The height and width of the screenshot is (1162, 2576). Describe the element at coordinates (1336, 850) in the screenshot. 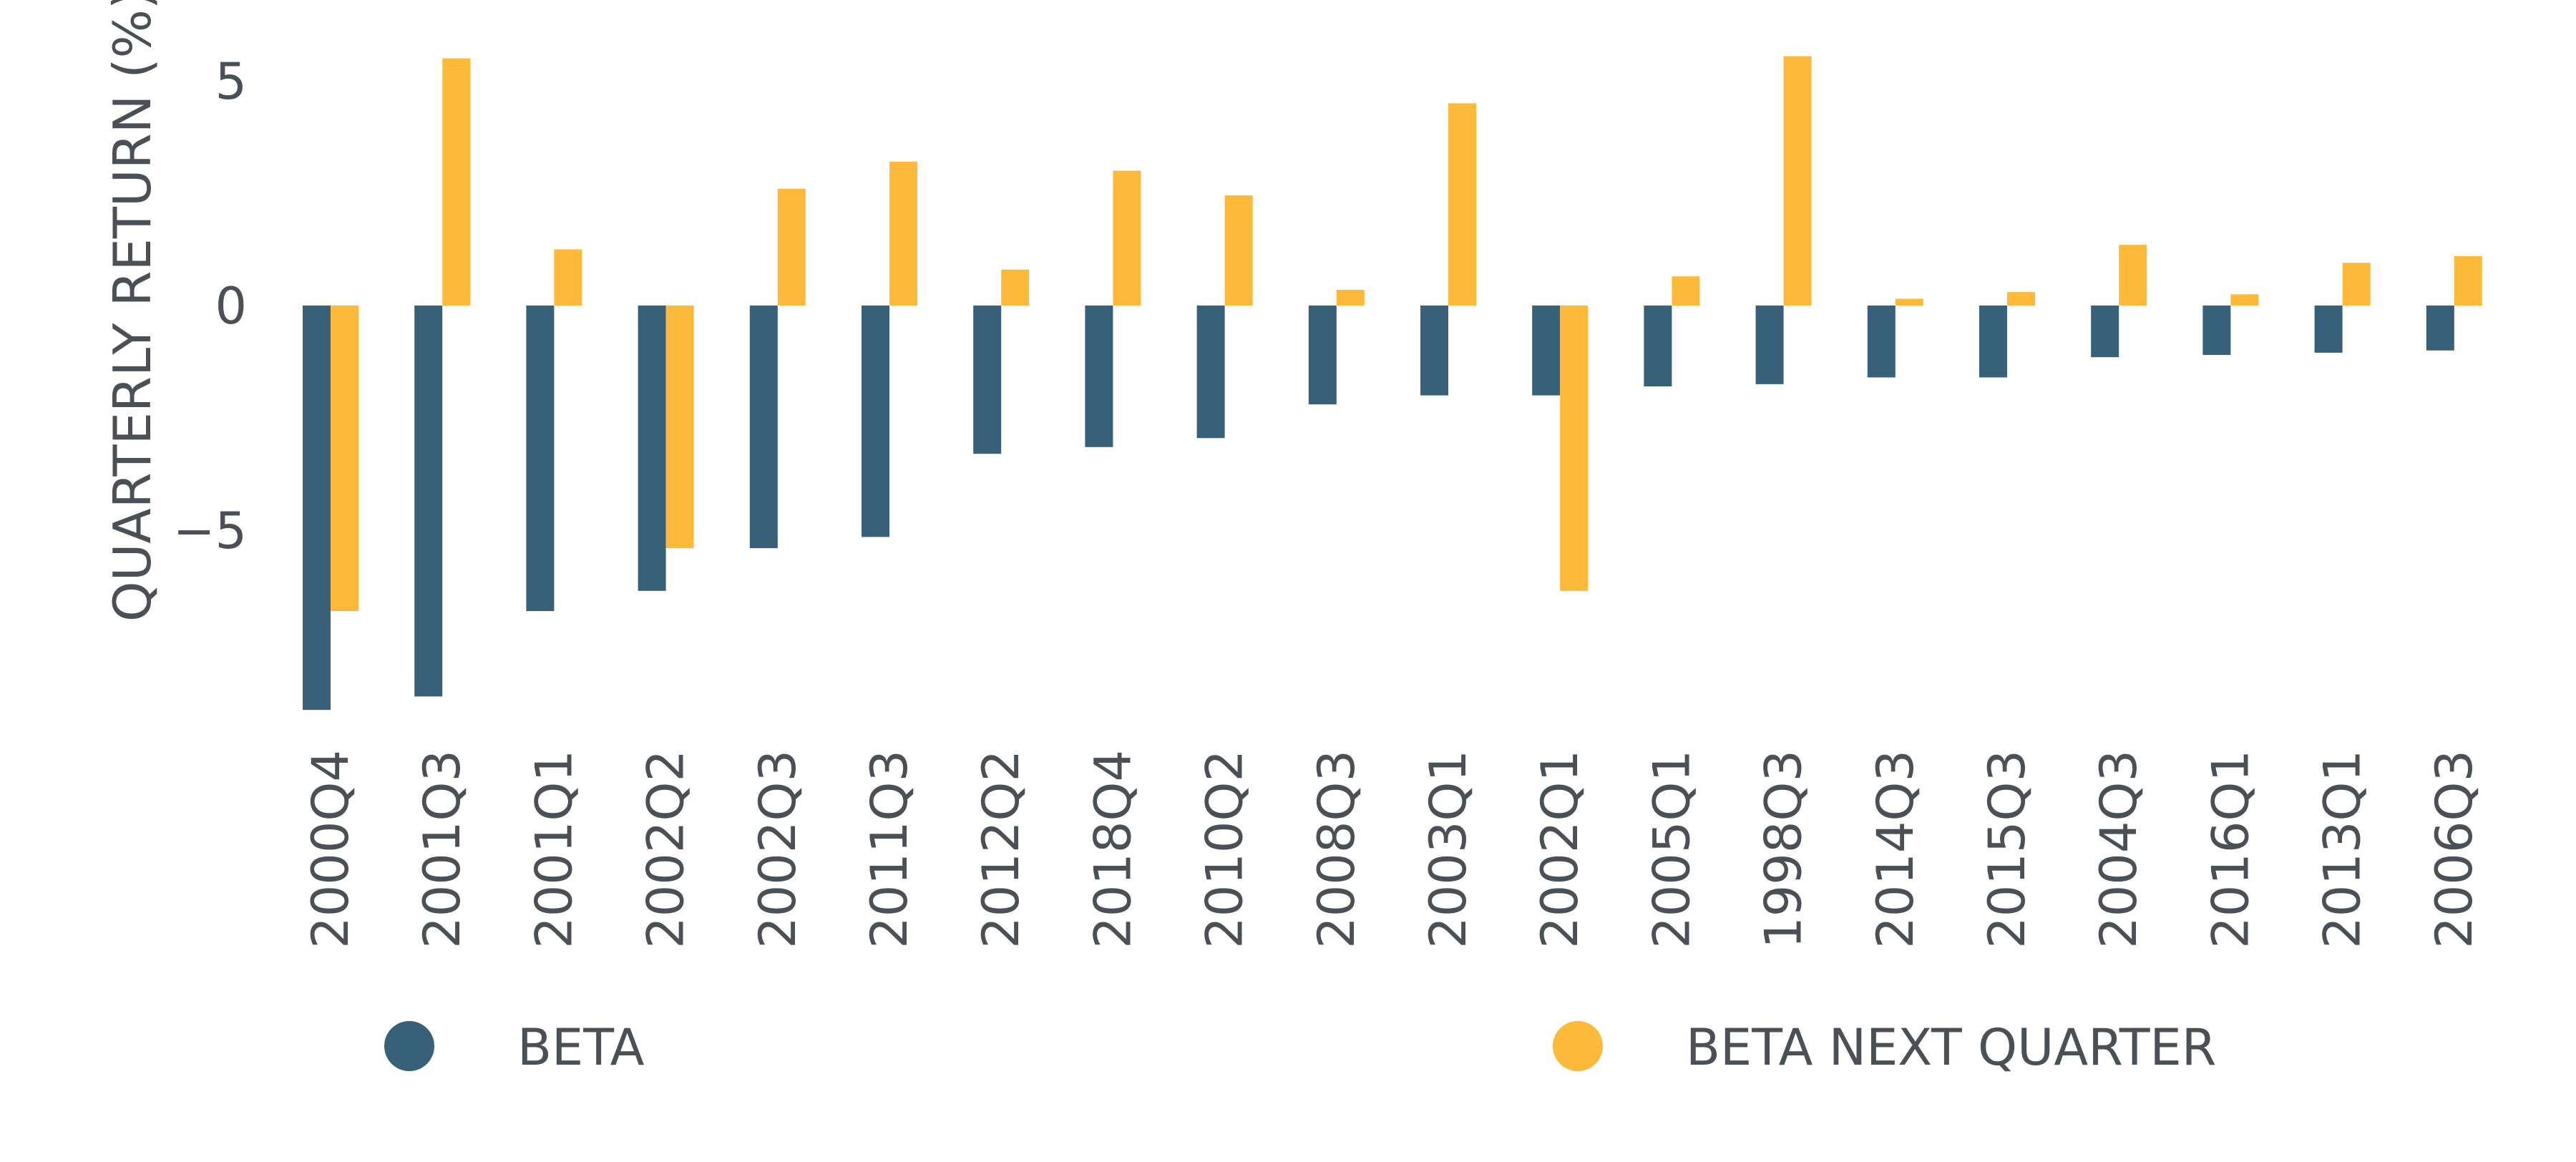

I see `x-tick-label: 2008Q3` at that location.